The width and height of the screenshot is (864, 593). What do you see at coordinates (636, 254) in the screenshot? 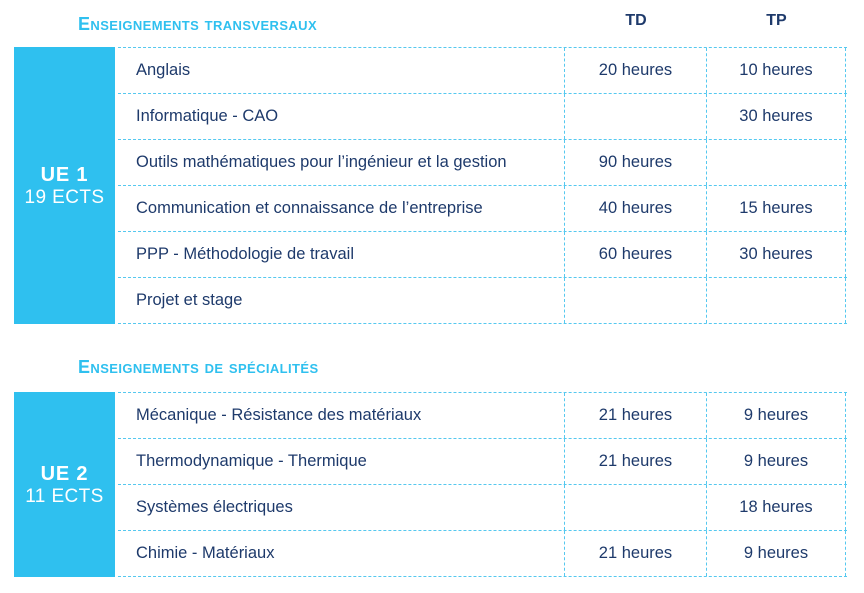
I see `td-hours-cell: 60 heures` at bounding box center [636, 254].